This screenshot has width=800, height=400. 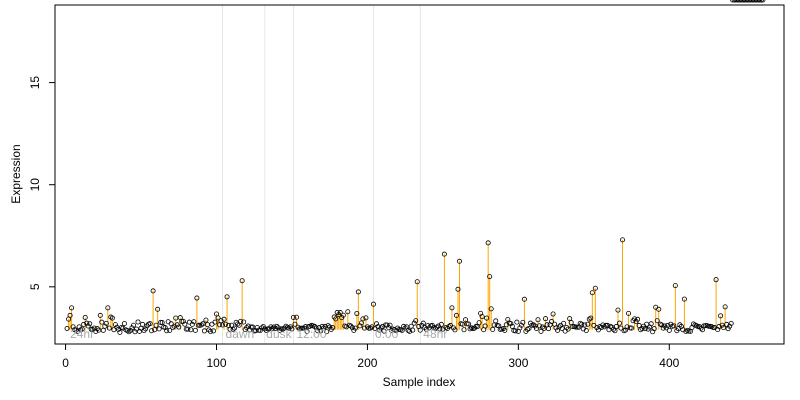 I want to click on y-axis: 5 10 15, so click(x=42, y=183).